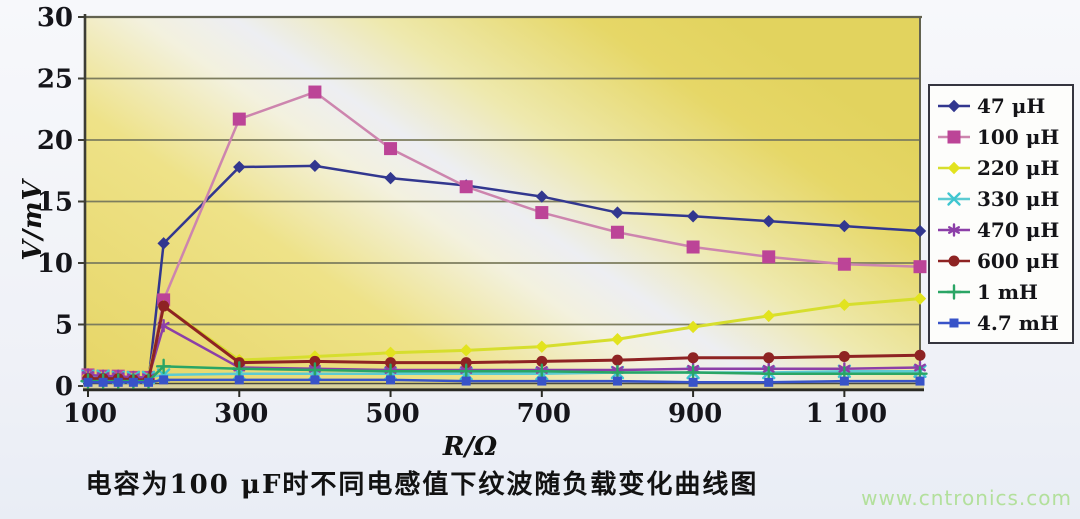 Image resolution: width=1080 pixels, height=519 pixels. Describe the element at coordinates (470, 447) in the screenshot. I see `x-axis-title: R/Ω` at that location.